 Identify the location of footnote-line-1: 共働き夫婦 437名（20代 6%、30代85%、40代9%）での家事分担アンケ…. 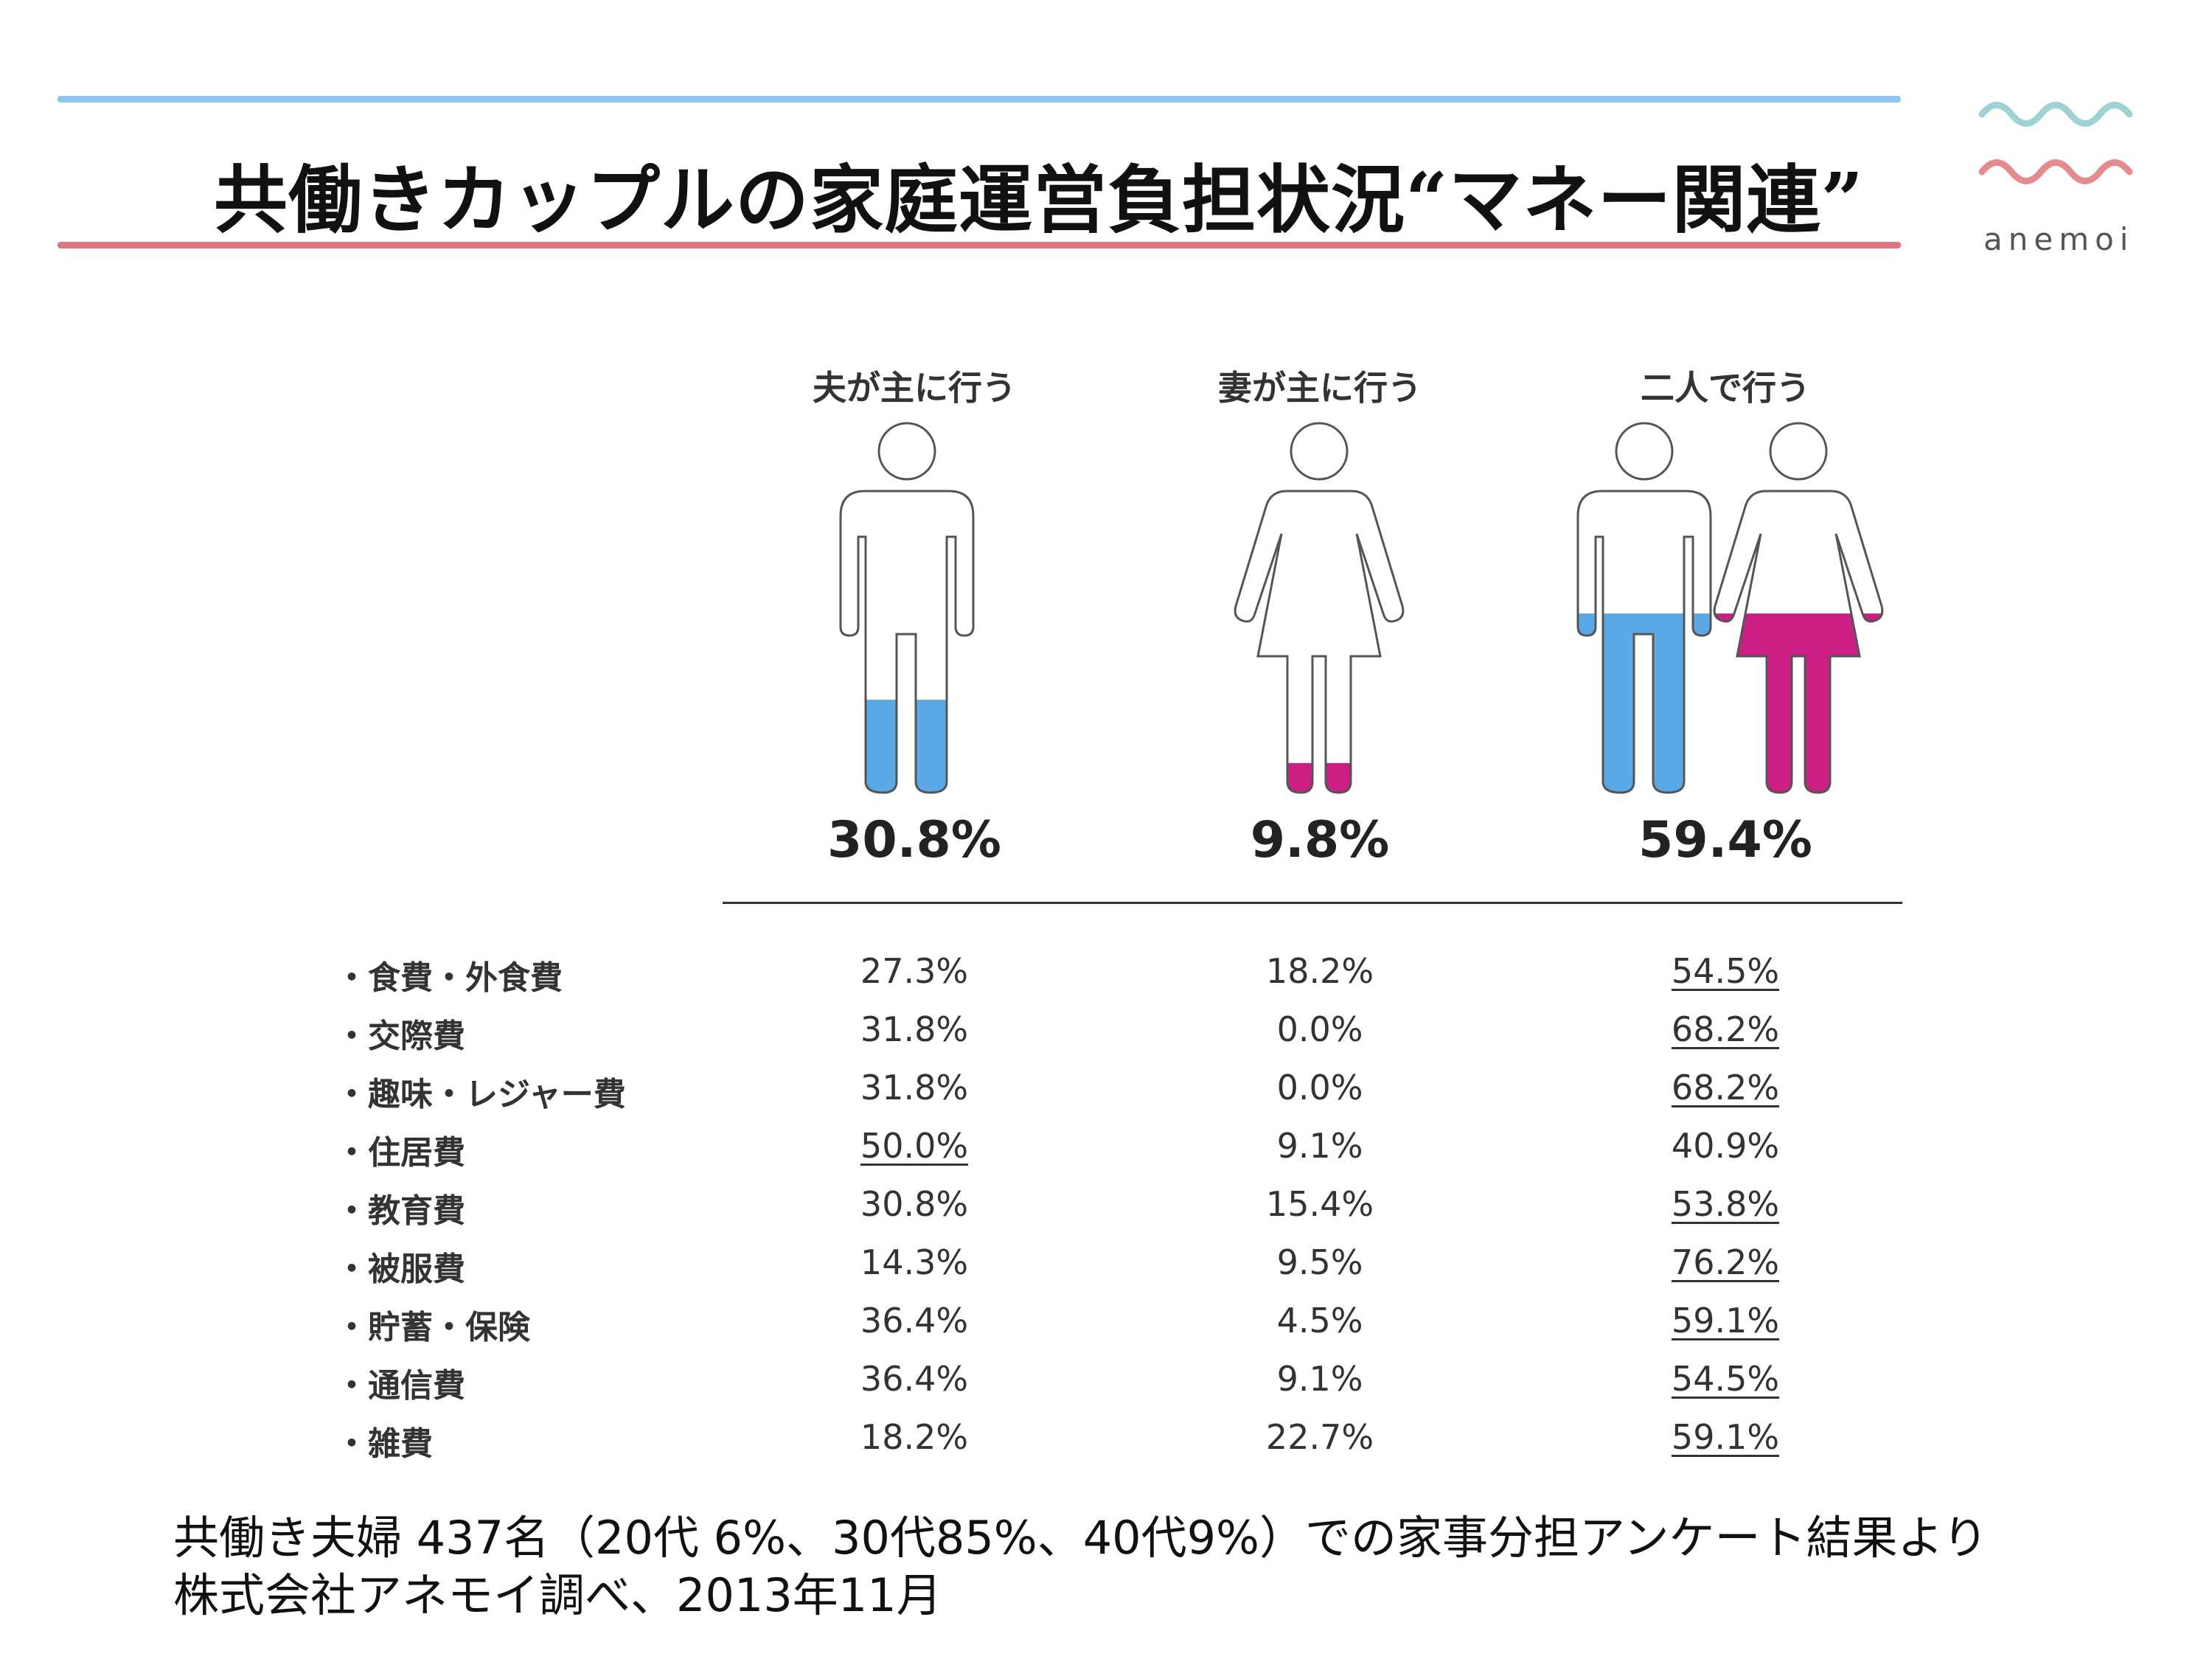
(1081, 1538).